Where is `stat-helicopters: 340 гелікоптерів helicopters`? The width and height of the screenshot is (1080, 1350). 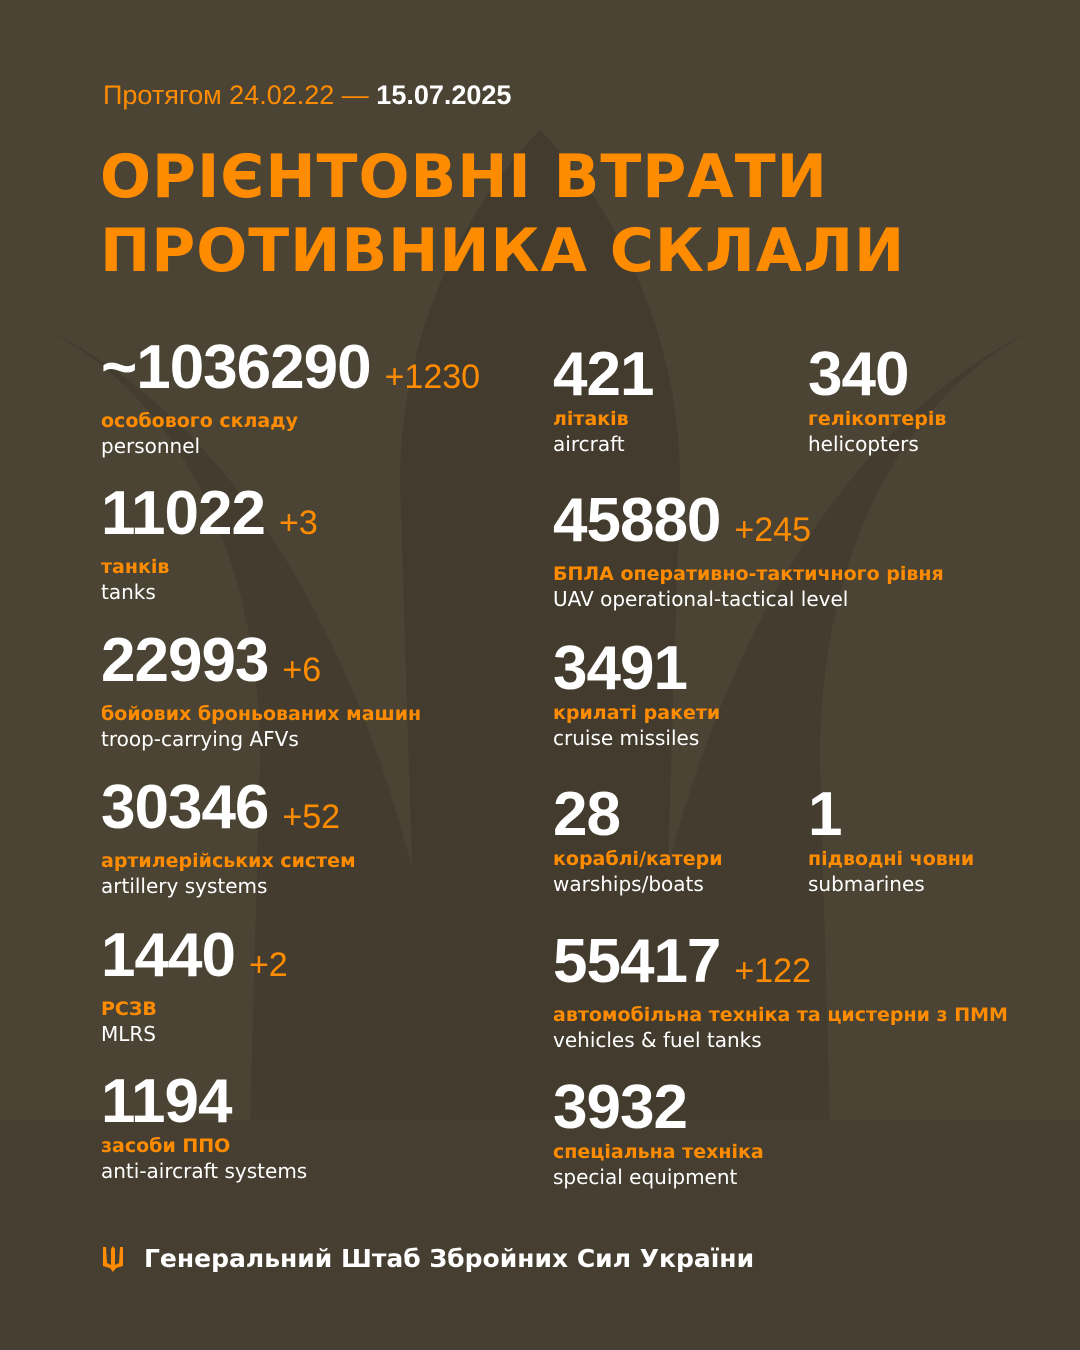
stat-helicopters: 340 гелікоптерів helicopters is located at coordinates (877, 400).